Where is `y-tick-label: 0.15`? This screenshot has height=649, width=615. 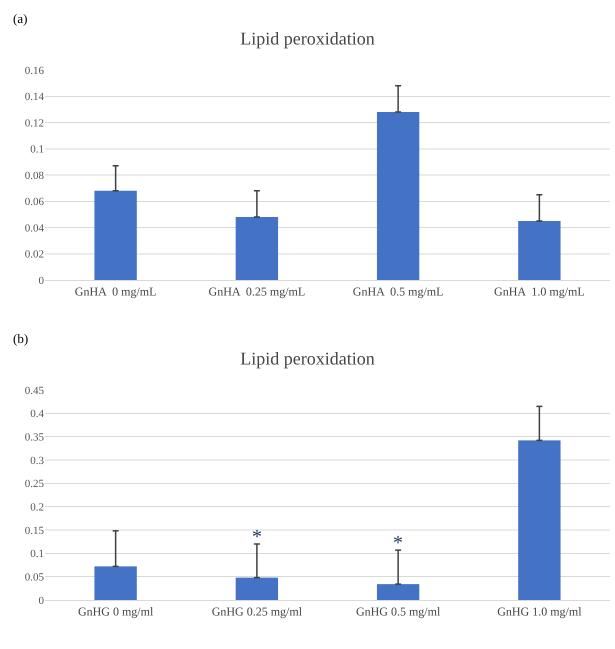 y-tick-label: 0.15 is located at coordinates (34, 530).